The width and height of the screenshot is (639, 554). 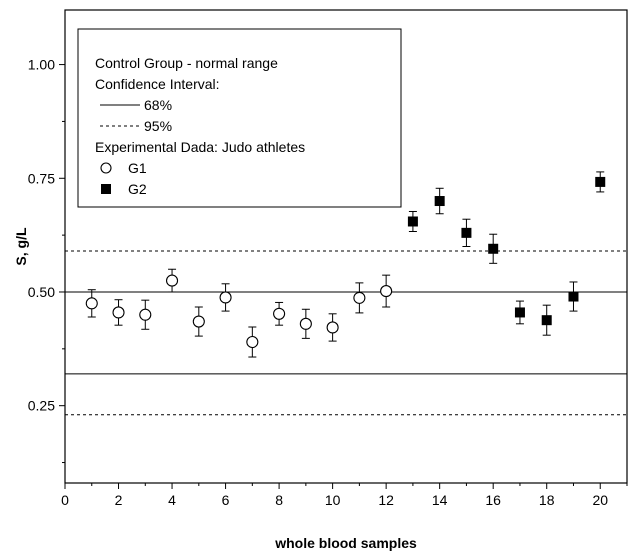 What do you see at coordinates (21, 246) in the screenshot?
I see `y-axis-title: S, g/L` at bounding box center [21, 246].